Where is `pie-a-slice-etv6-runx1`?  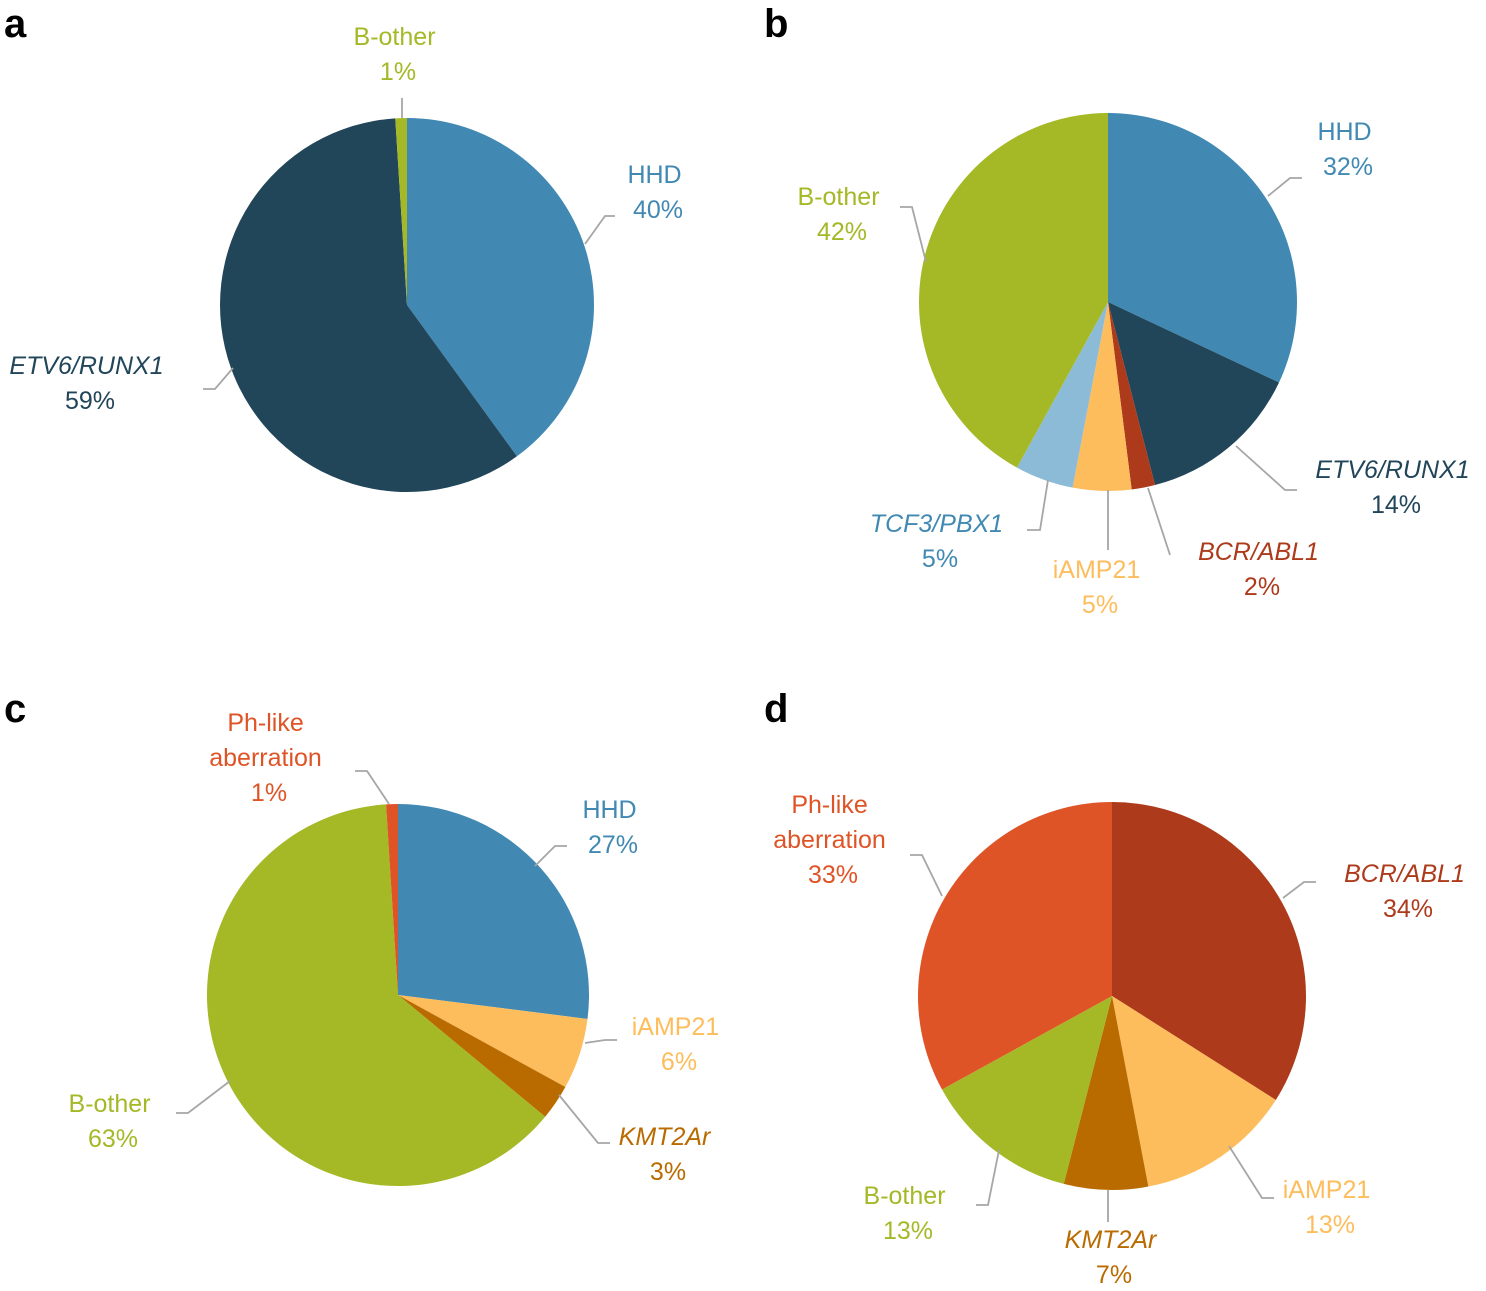 pie-a-slice-etv6-runx1 is located at coordinates (368, 305).